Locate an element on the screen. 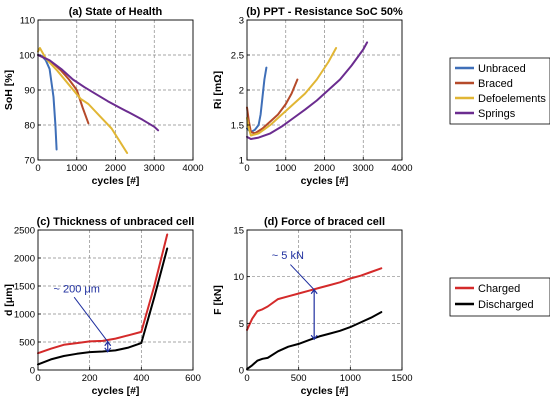 This screenshot has width=550, height=401. x-tick-label: 200 is located at coordinates (90, 378).